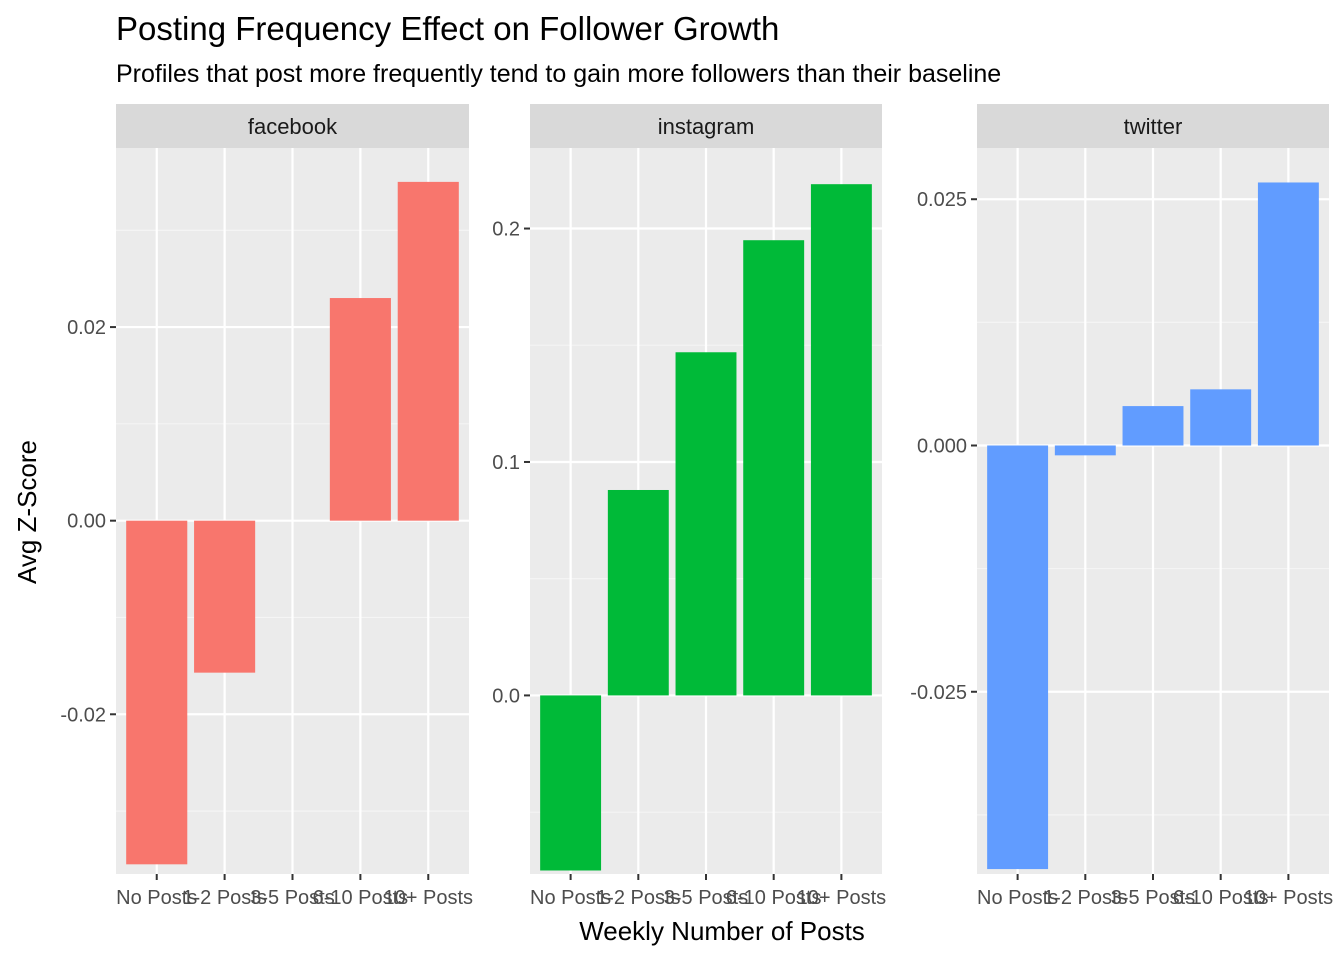 This screenshot has height=960, width=1344. I want to click on y-tick-label: -0.025, so click(938, 693).